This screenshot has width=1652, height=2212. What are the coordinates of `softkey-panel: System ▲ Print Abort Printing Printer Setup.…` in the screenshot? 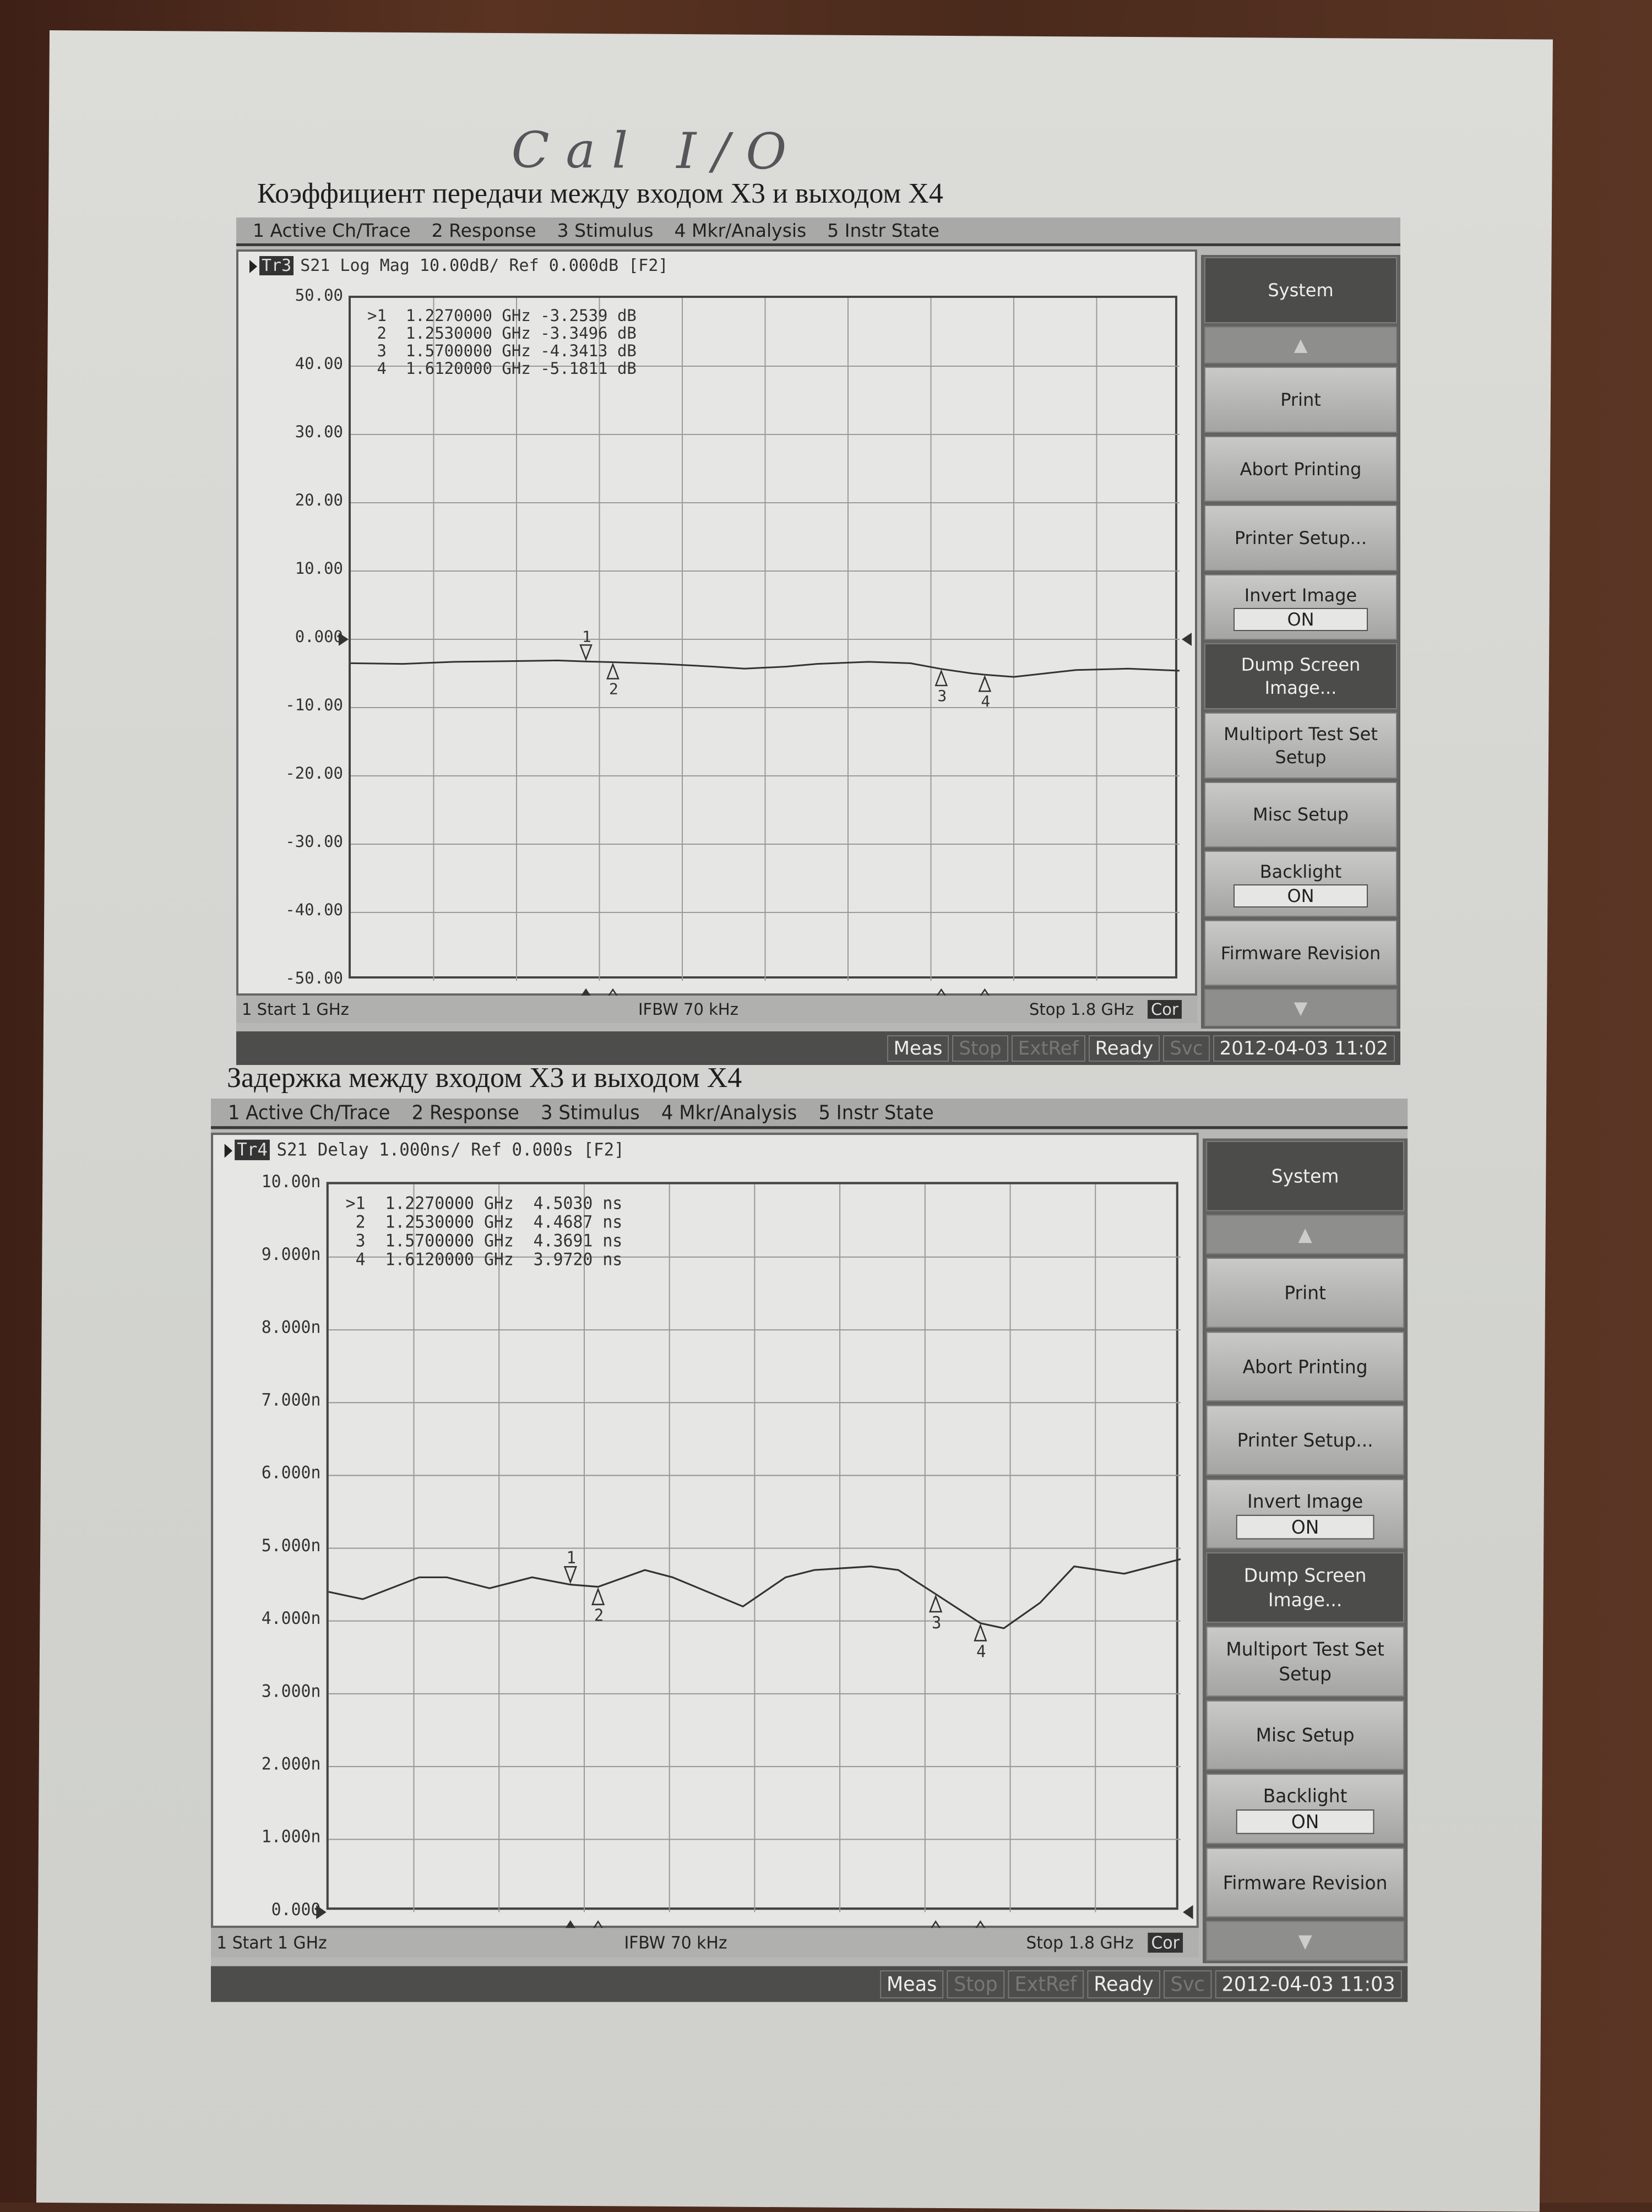 It's located at (1305, 1551).